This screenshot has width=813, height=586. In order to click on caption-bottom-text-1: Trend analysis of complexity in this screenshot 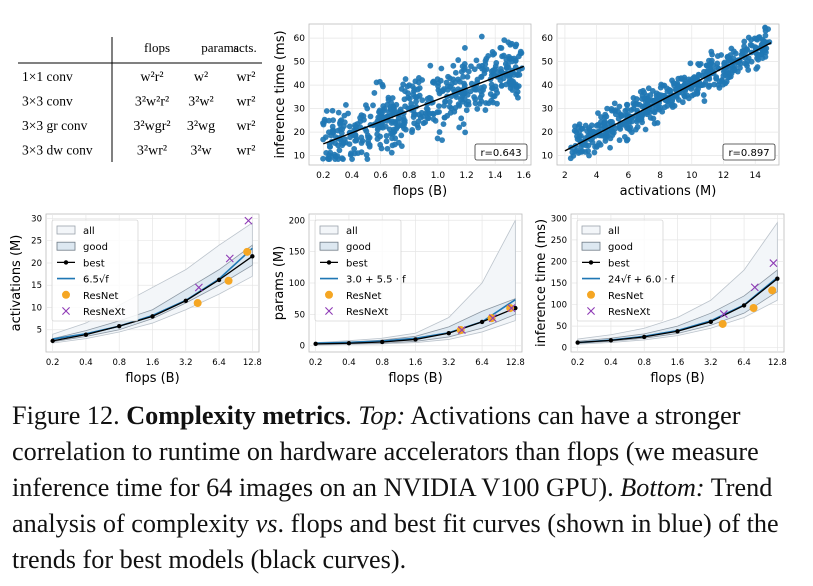, I will do `click(392, 505)`.